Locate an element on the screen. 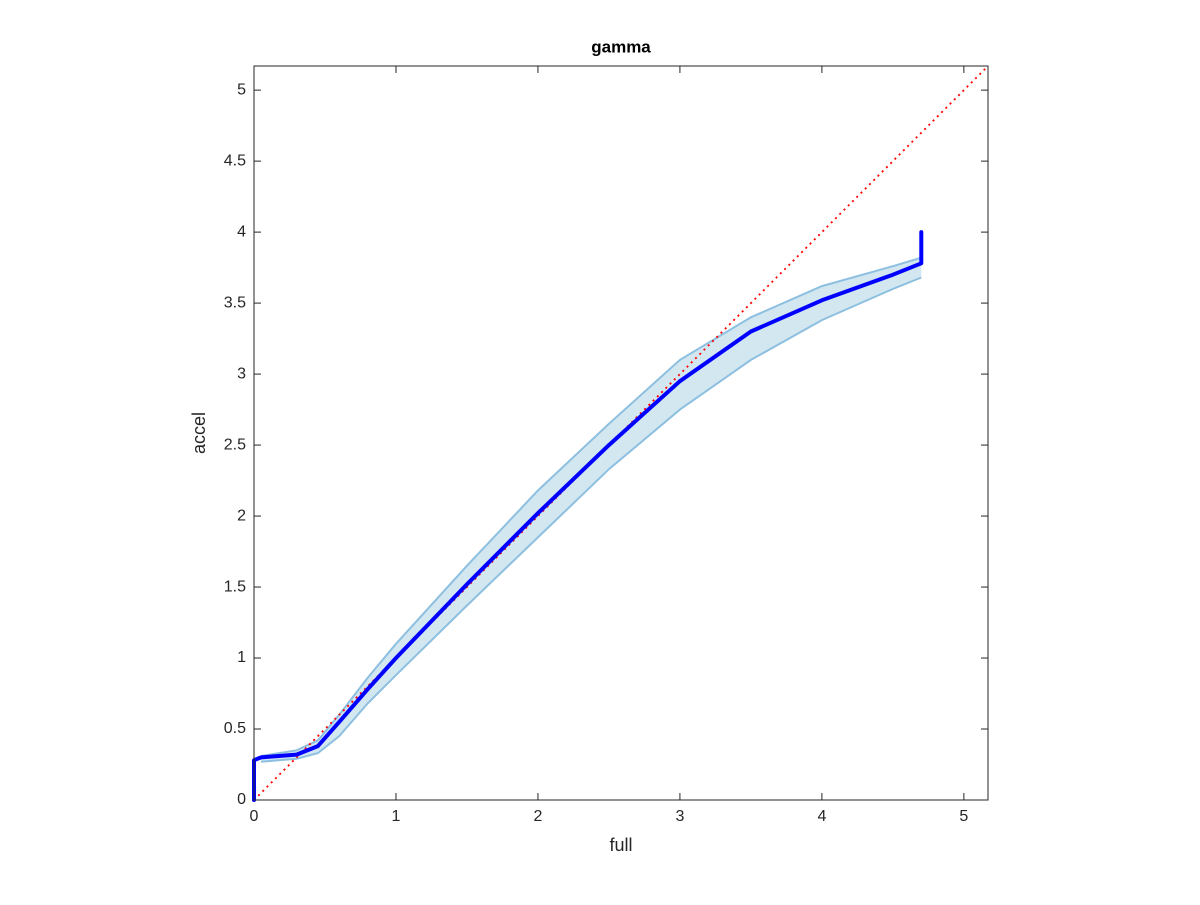 Image resolution: width=1200 pixels, height=905 pixels. y-tick-label: 0 is located at coordinates (241, 799).